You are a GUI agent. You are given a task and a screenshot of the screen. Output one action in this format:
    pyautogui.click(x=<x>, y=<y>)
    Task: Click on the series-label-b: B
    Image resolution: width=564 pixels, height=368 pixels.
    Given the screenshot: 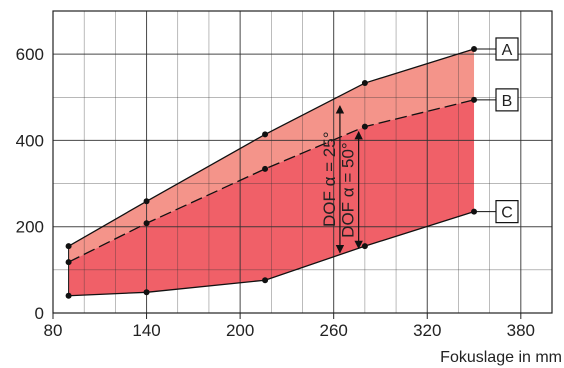 What is the action you would take?
    pyautogui.click(x=507, y=101)
    